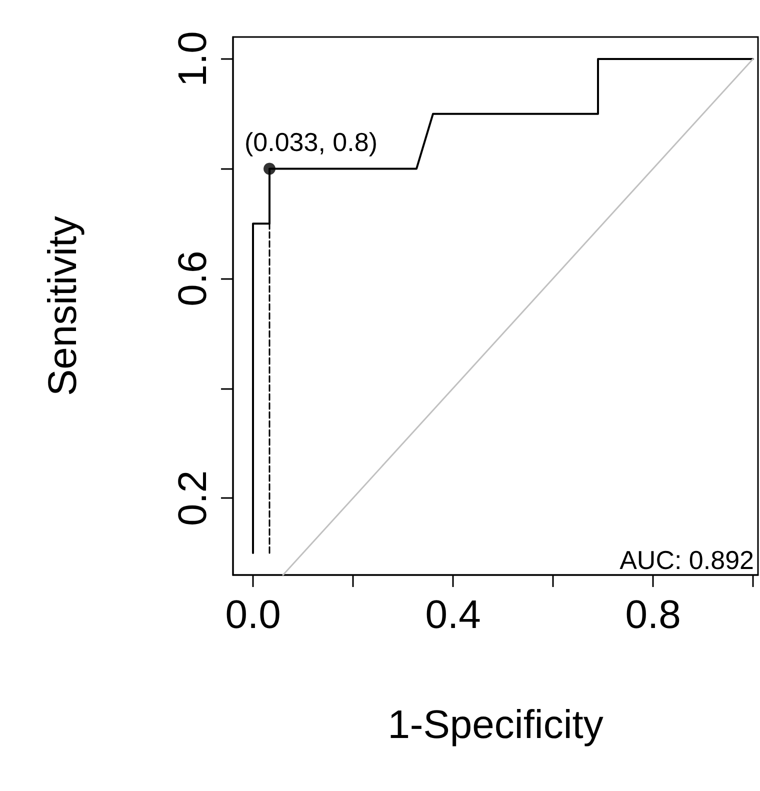 This screenshot has width=760, height=791. Describe the element at coordinates (193, 59) in the screenshot. I see `y-tick-label: 1.0` at that location.